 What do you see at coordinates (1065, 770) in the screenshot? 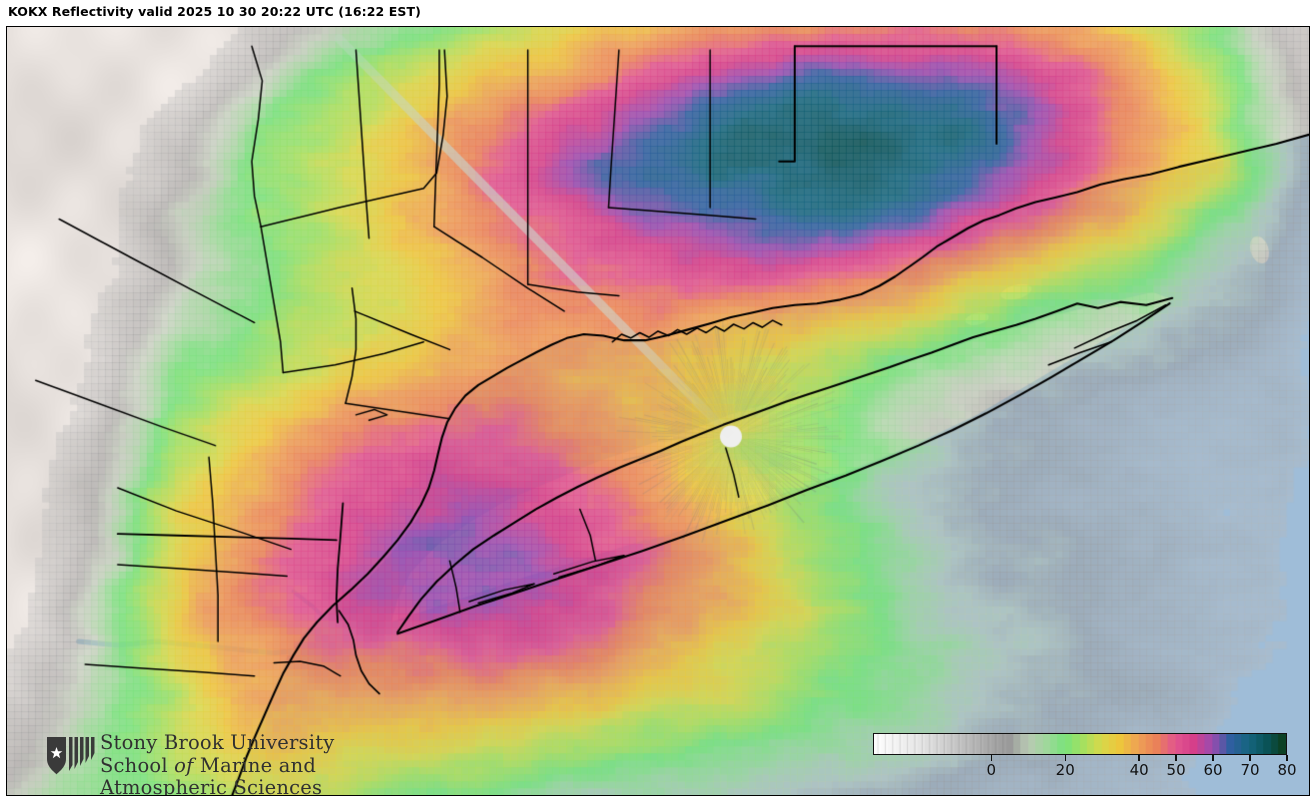
I see `colorbar-label-20: 20` at bounding box center [1065, 770].